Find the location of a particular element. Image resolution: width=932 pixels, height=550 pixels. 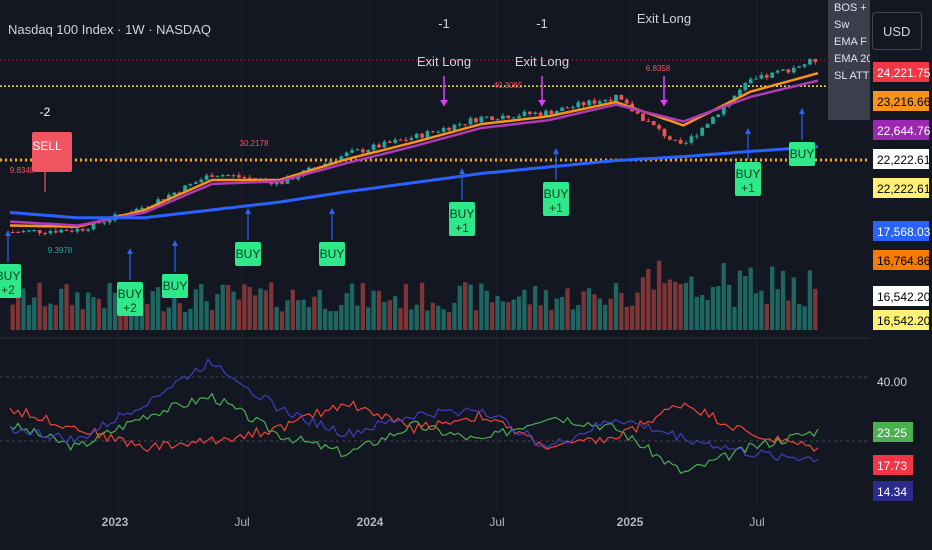

price-label: 17,568.03 is located at coordinates (904, 232).